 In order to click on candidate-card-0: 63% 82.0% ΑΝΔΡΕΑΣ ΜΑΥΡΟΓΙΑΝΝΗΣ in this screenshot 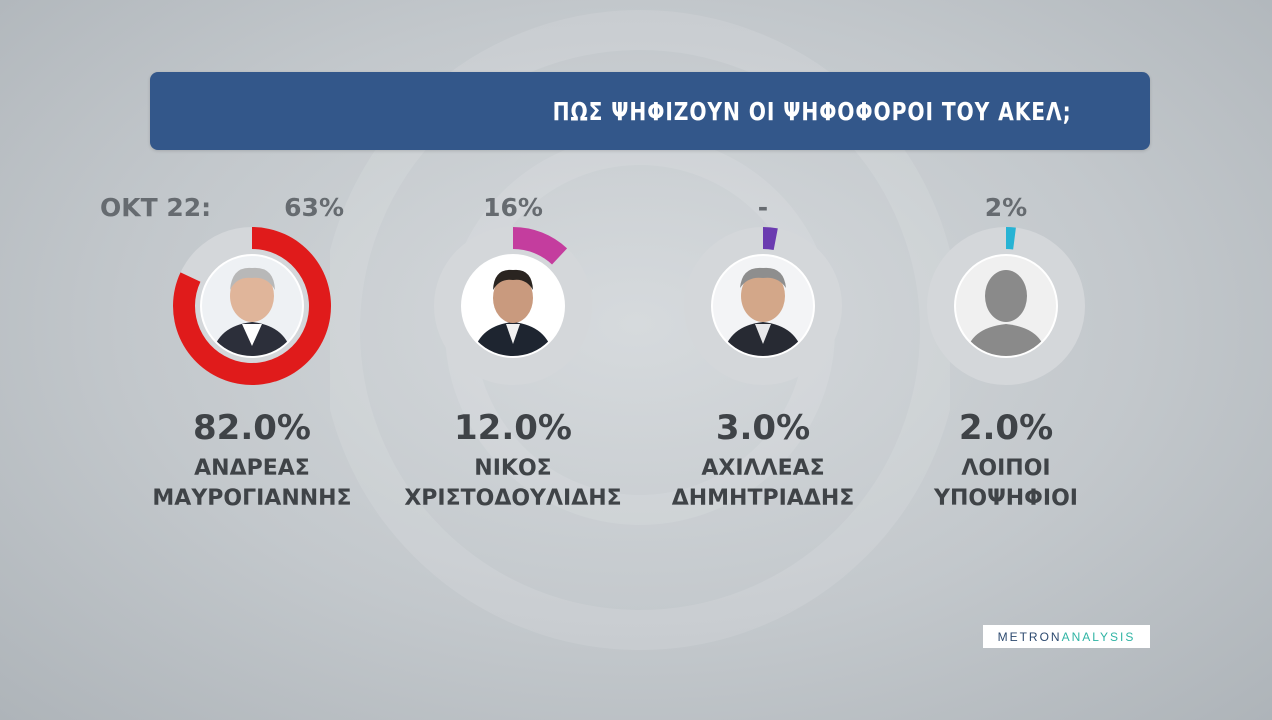, I will do `click(252, 352)`.